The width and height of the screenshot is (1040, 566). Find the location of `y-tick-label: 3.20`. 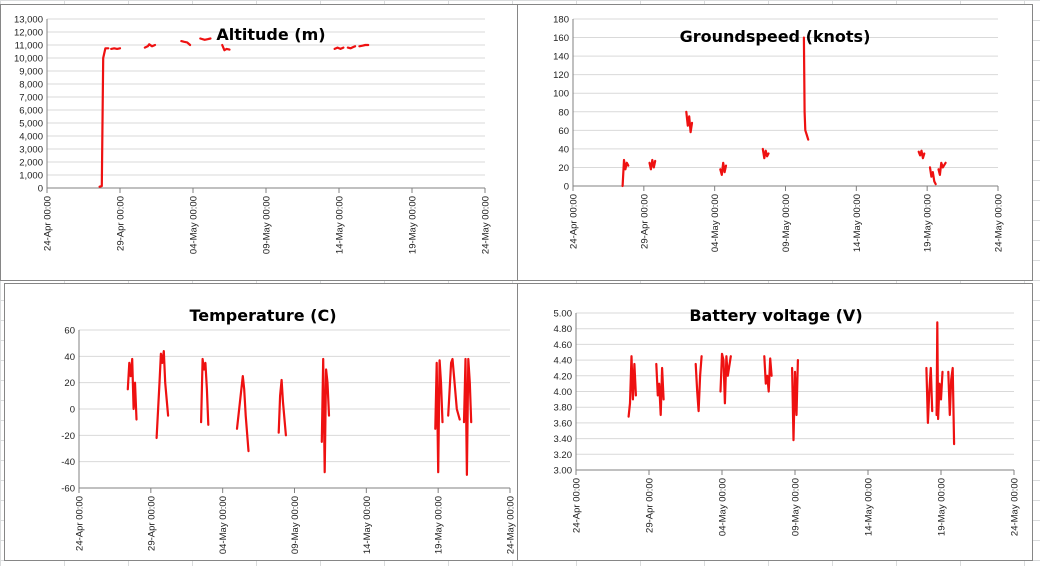

y-tick-label: 3.20 is located at coordinates (563, 455).